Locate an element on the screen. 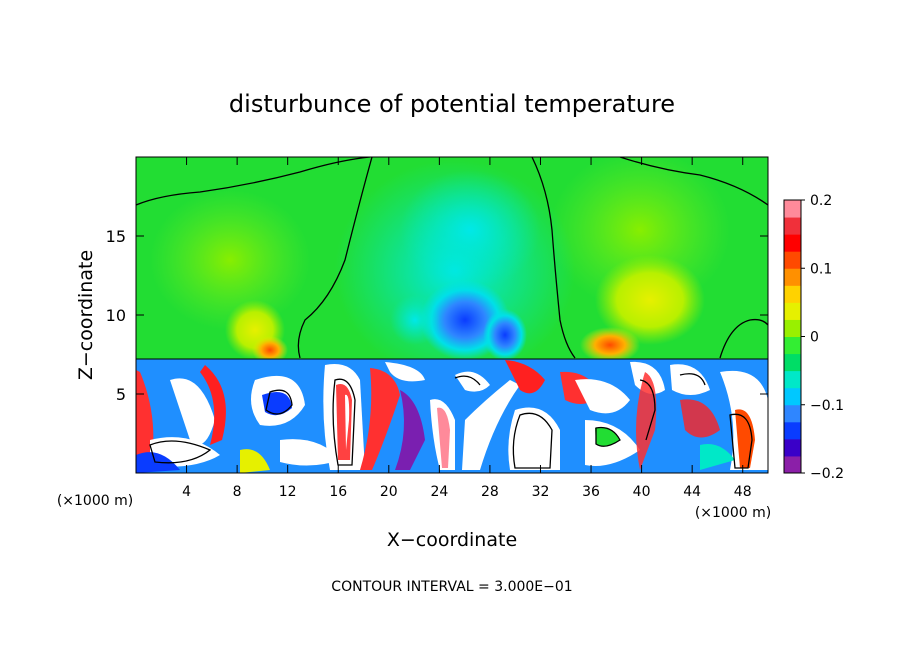 The height and width of the screenshot is (654, 904). colorbar-cells is located at coordinates (792, 337).